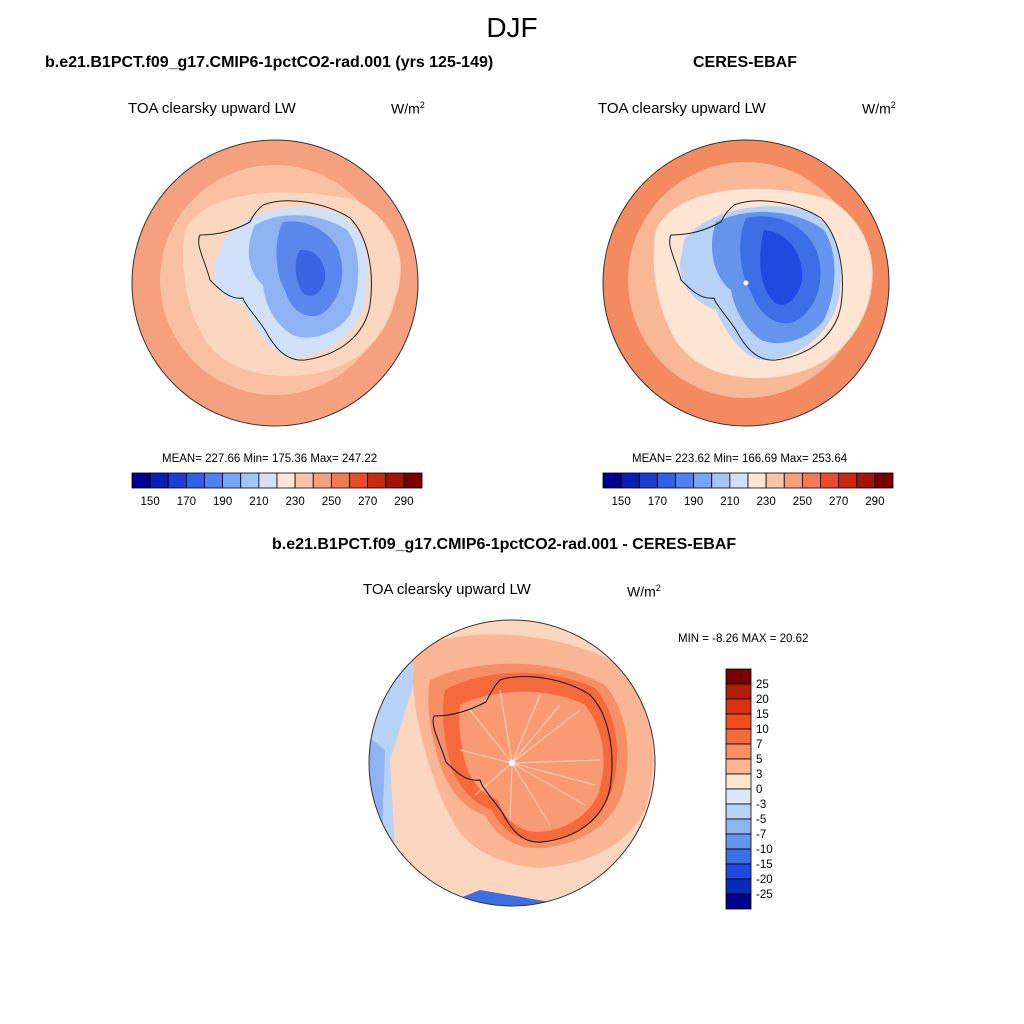  What do you see at coordinates (682, 108) in the screenshot?
I see `panel2-variable: TOA clearsky upward LW` at bounding box center [682, 108].